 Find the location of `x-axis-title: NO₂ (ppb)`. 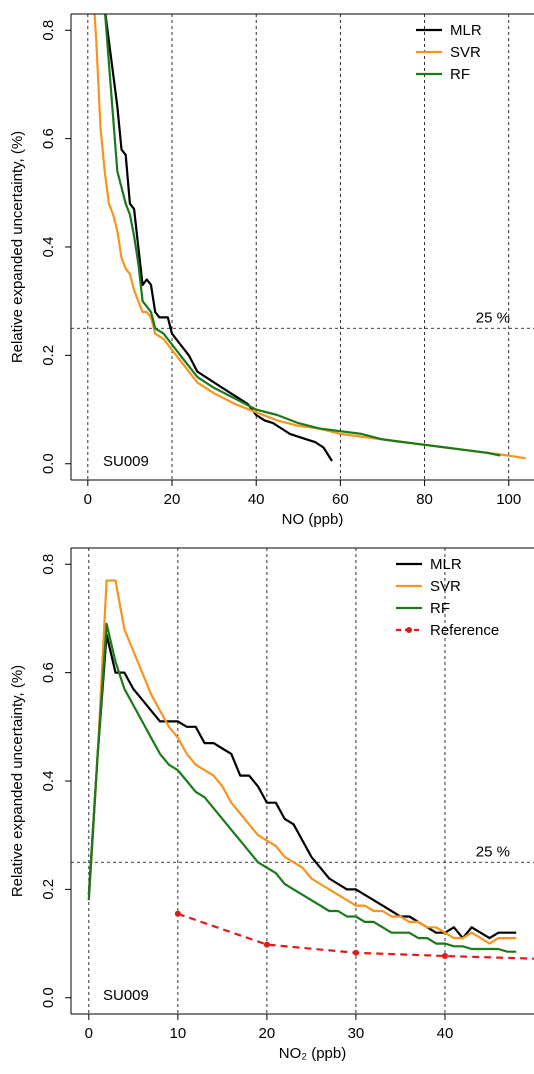

x-axis-title: NO₂ (ppb) is located at coordinates (313, 1053).